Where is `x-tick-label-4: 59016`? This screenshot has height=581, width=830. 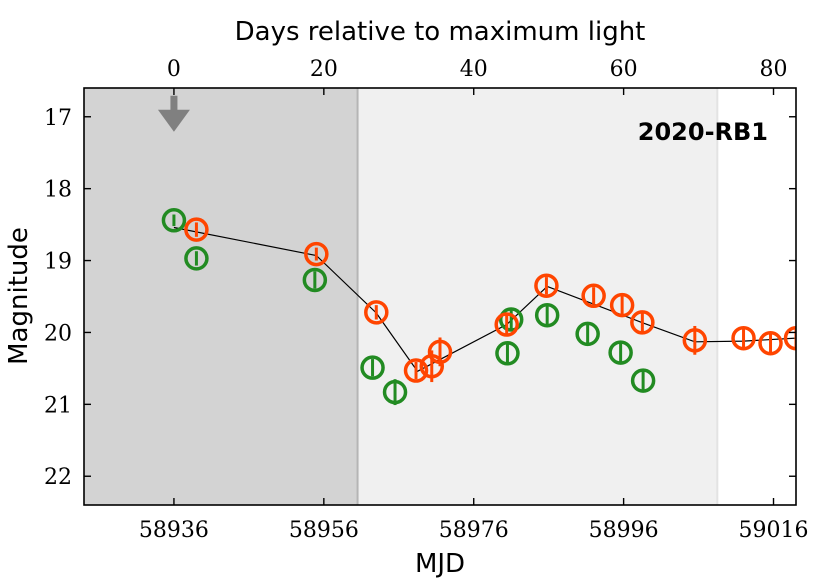 x-tick-label-4: 59016 is located at coordinates (774, 530).